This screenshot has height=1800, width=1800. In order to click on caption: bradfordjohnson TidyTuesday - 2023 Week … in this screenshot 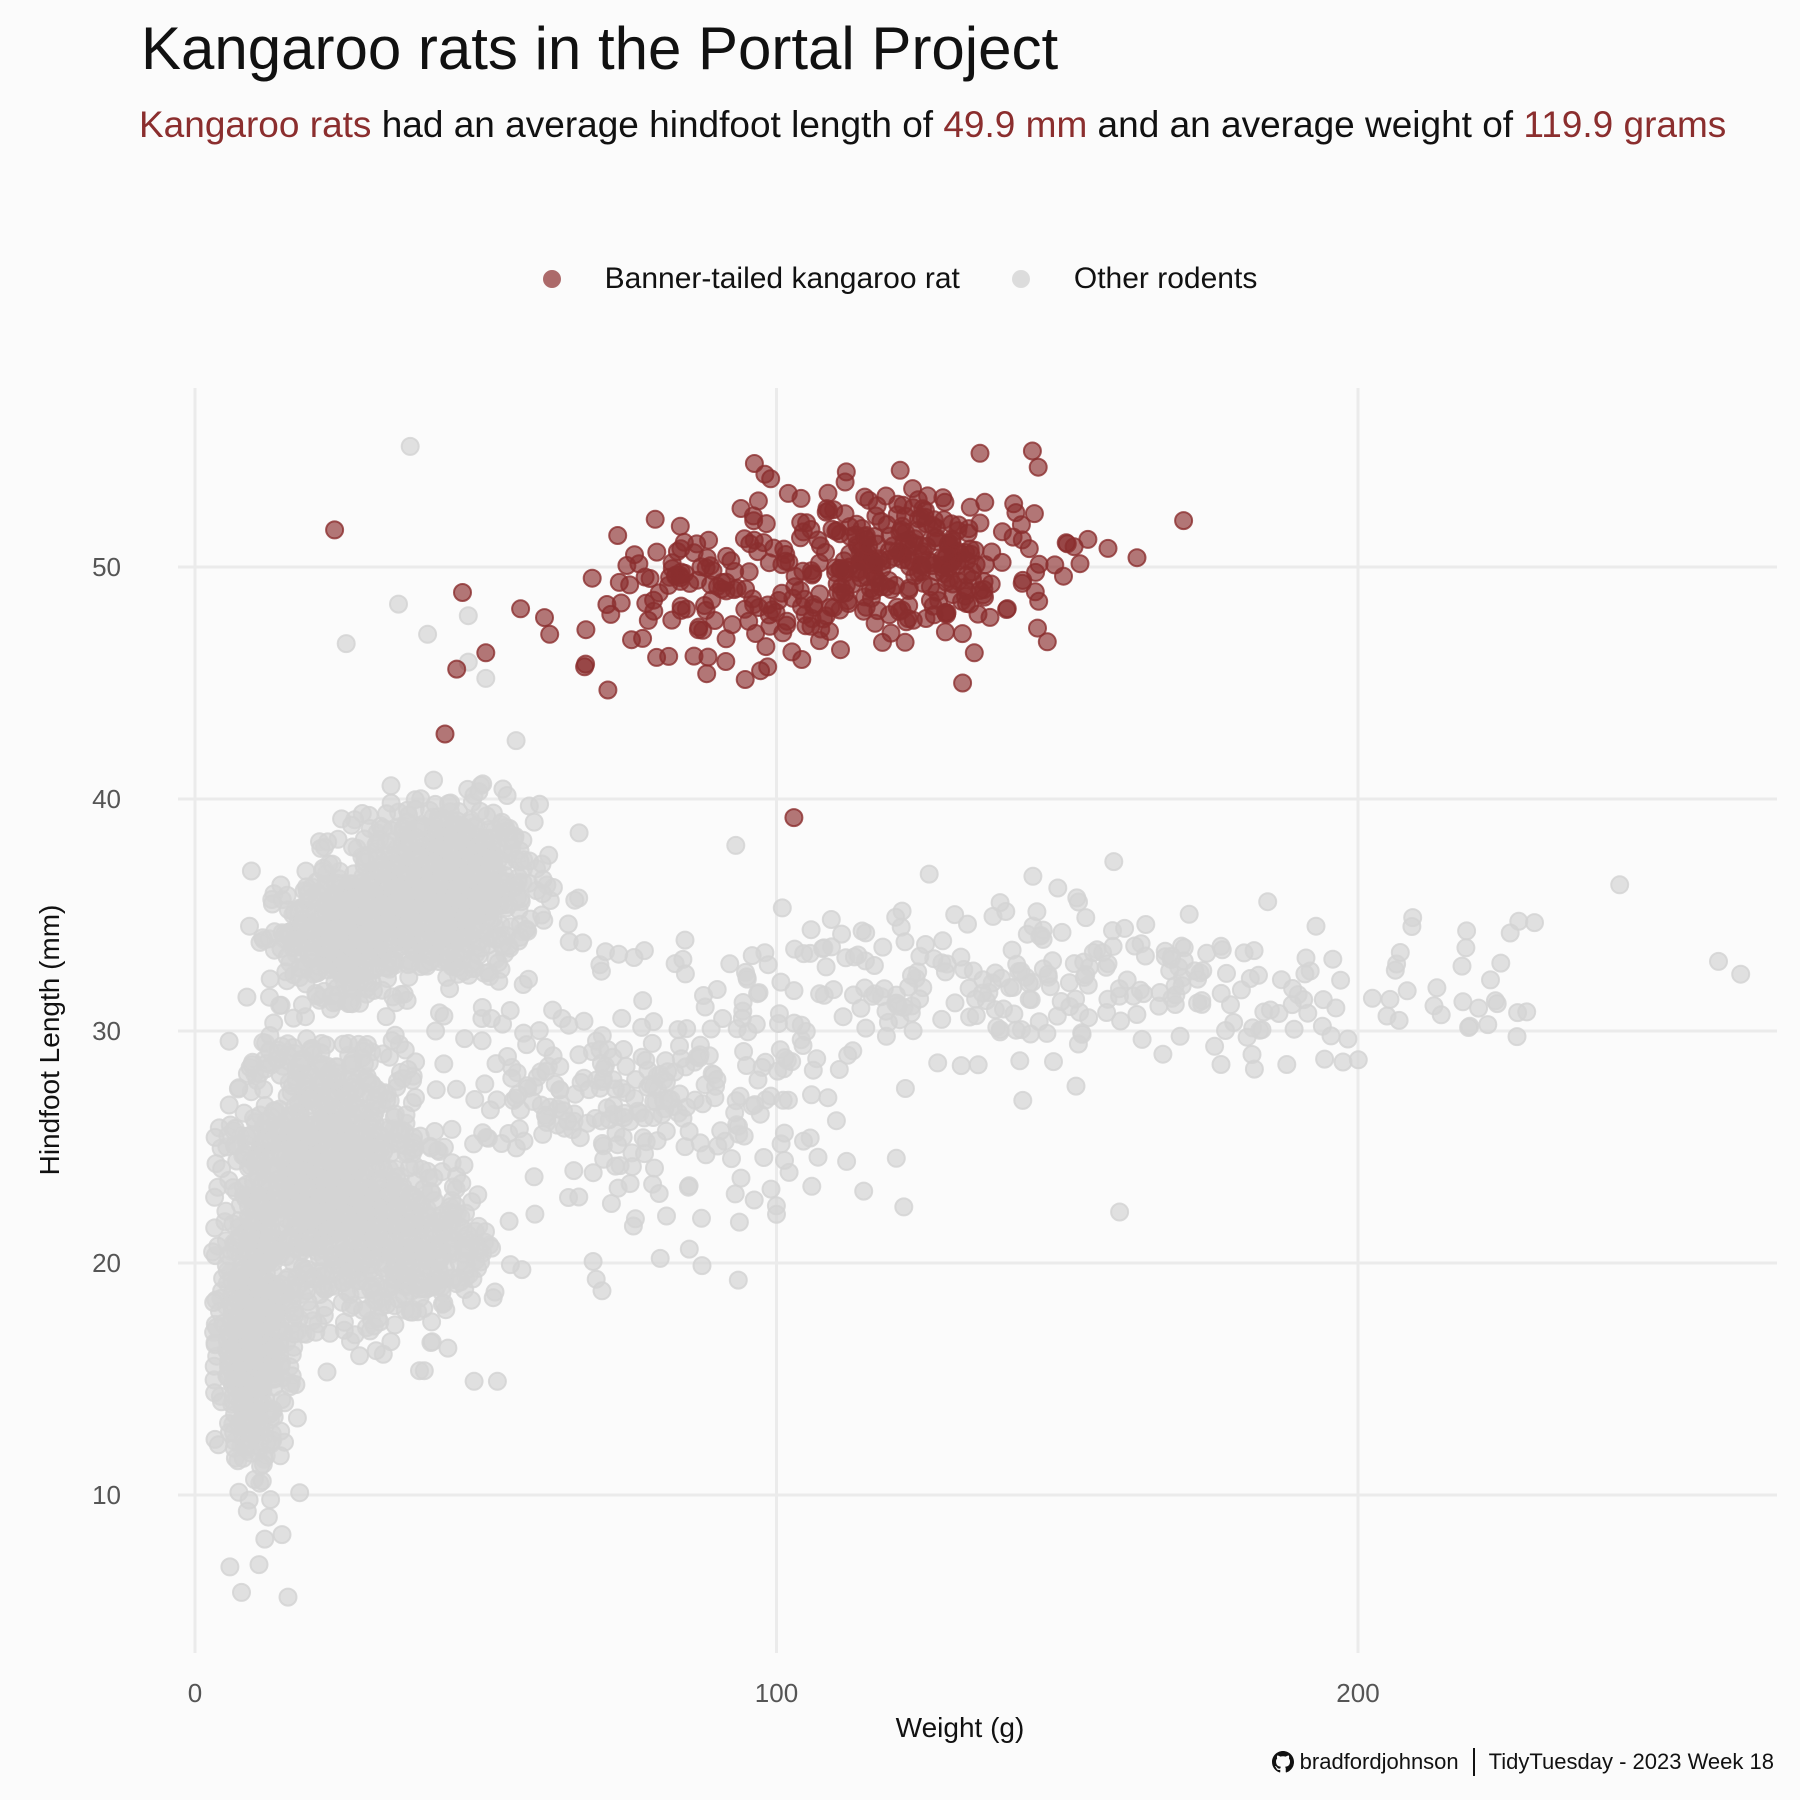, I will do `click(1522, 1762)`.